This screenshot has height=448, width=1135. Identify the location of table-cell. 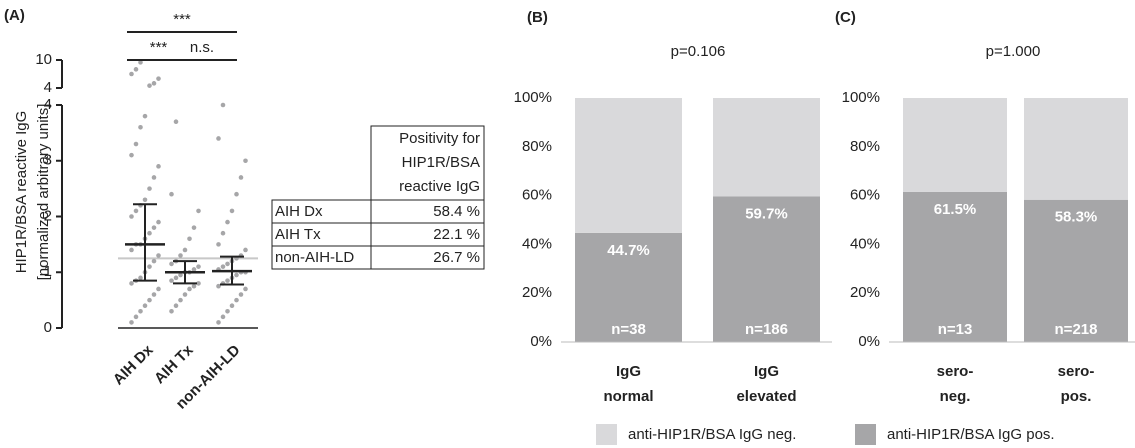
(427, 257).